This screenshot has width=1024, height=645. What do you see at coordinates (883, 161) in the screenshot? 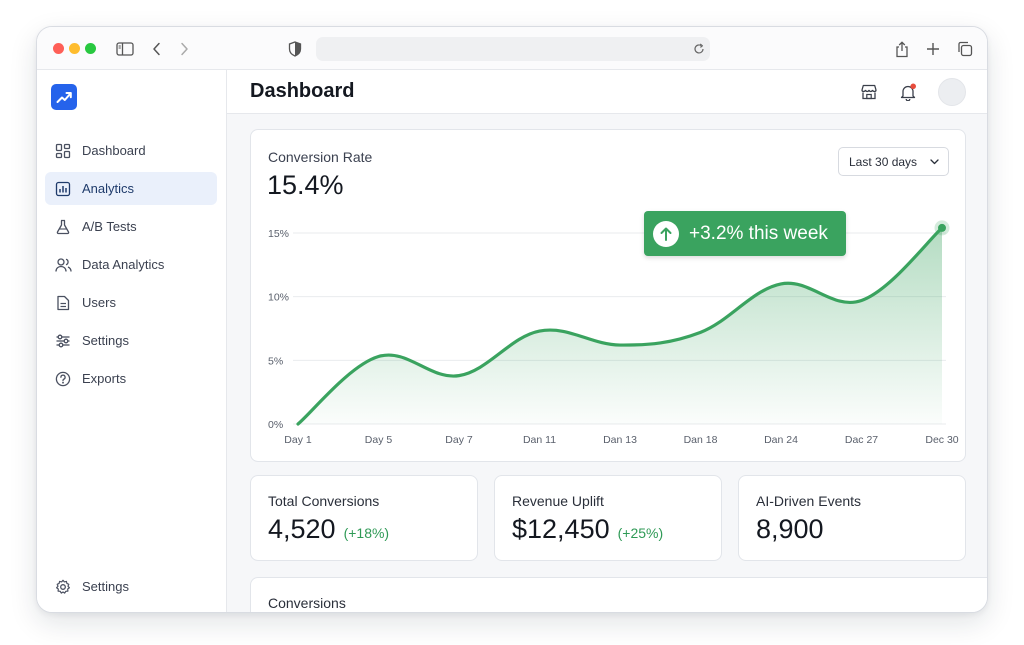
I see `date-range-label: Last 30 days` at bounding box center [883, 161].